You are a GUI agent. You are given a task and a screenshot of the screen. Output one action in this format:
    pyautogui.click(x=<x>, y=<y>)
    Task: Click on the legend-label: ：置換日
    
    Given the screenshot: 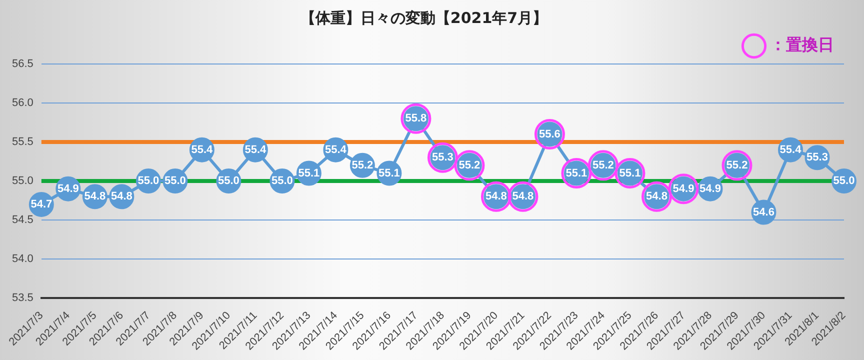 What is the action you would take?
    pyautogui.click(x=802, y=44)
    